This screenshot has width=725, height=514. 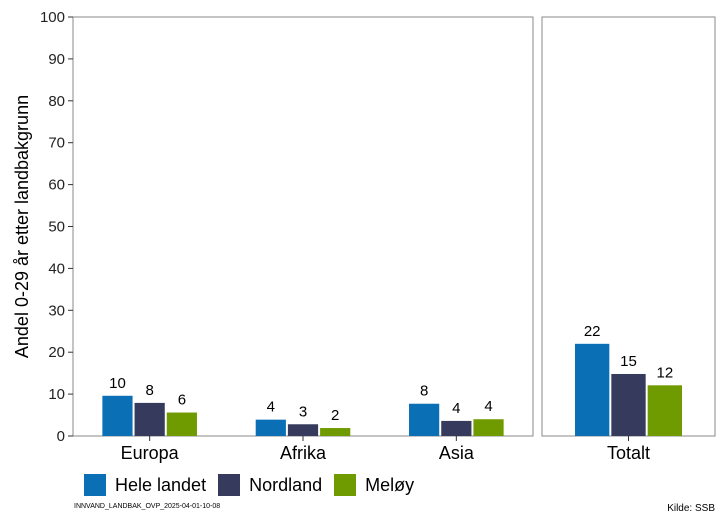 I want to click on legend-swatch-hele-landet, so click(x=95, y=485).